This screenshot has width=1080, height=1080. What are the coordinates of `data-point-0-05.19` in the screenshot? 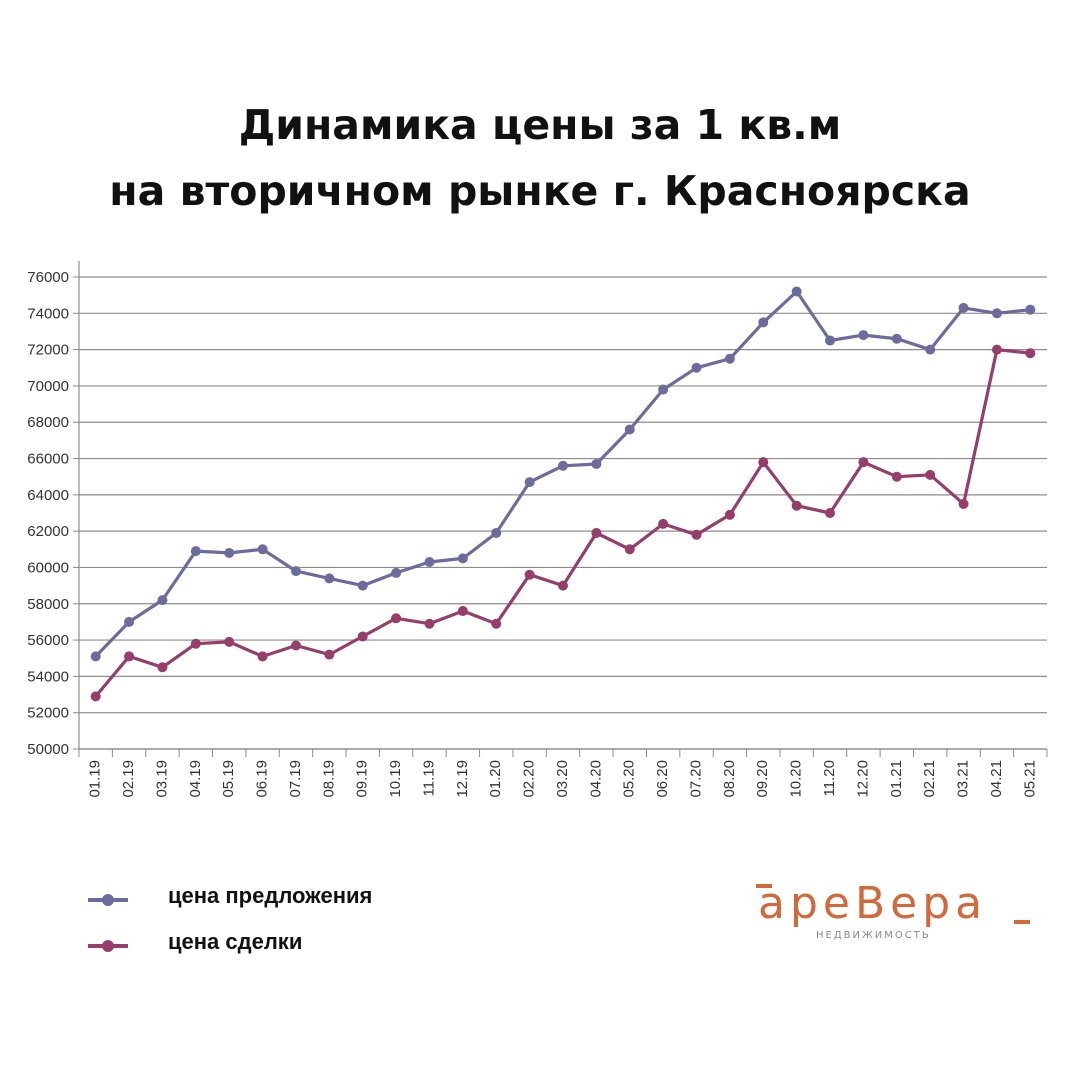 It's located at (229, 552).